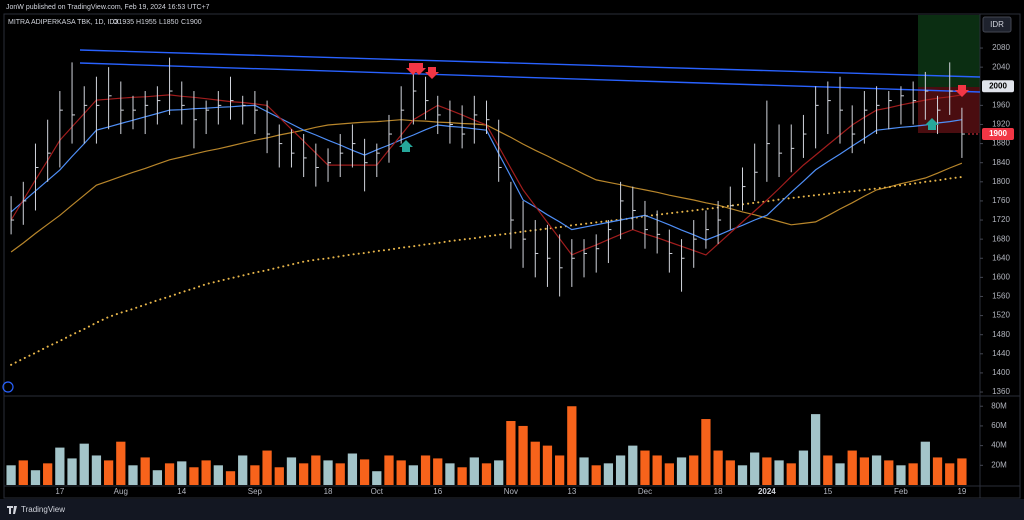  I want to click on currency-box, so click(997, 24).